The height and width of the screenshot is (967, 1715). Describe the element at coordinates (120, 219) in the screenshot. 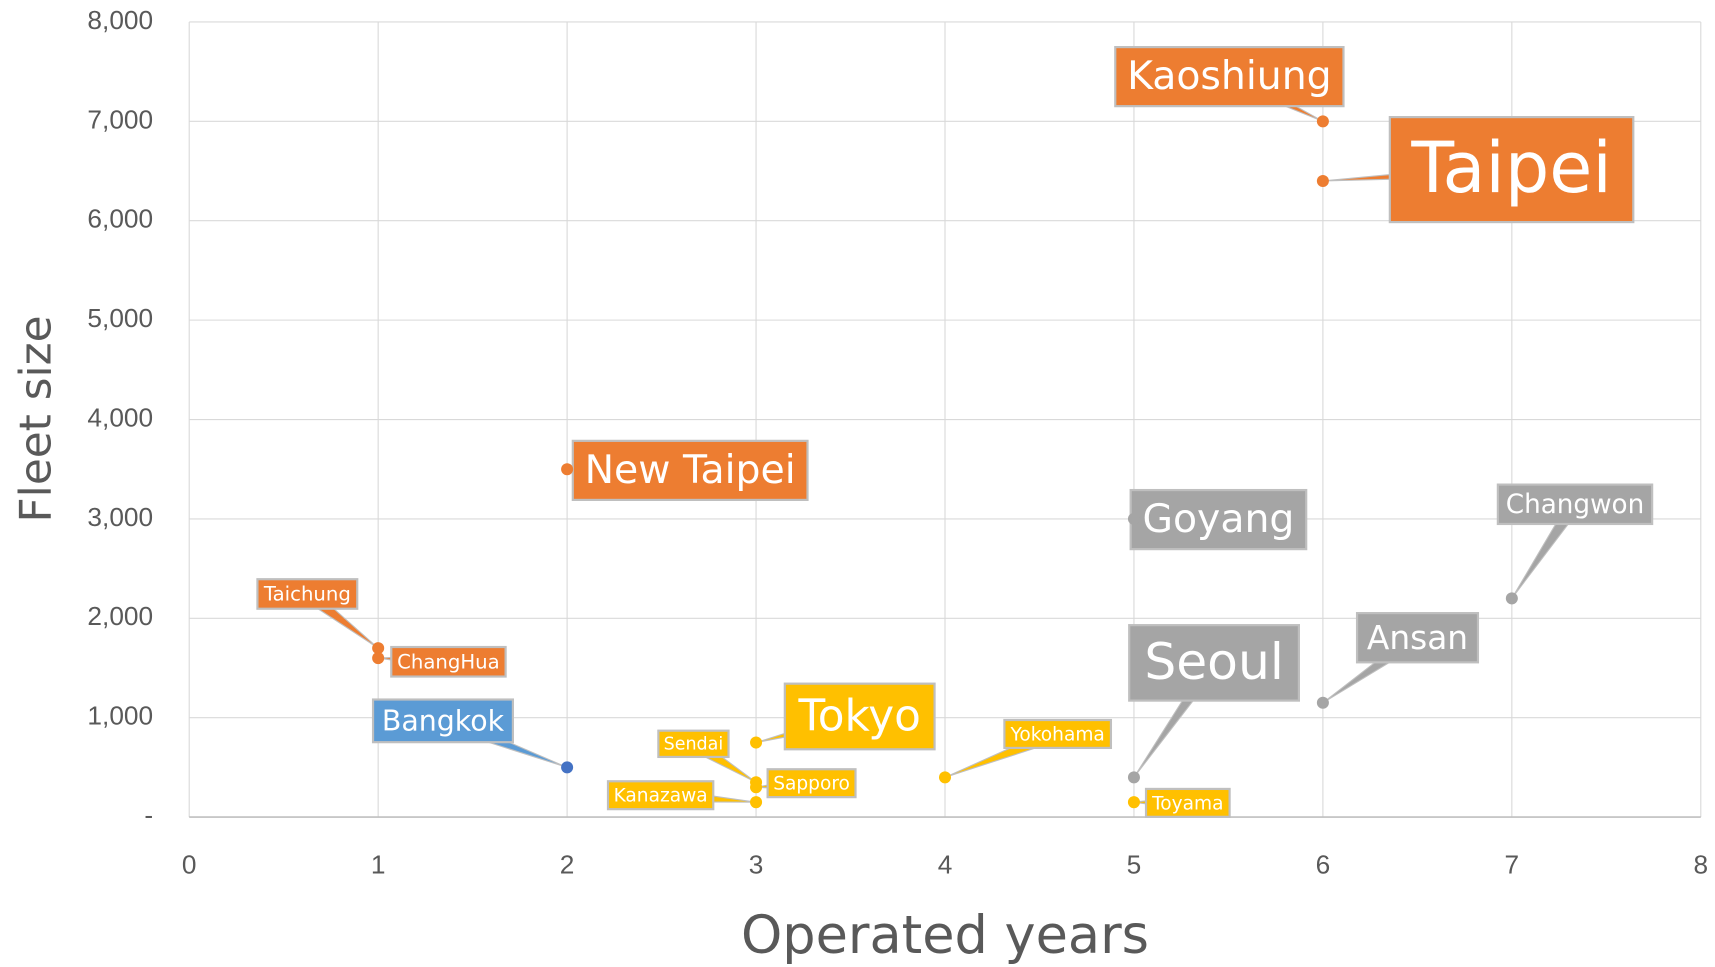

I see `y-tick-label: 6,000` at that location.